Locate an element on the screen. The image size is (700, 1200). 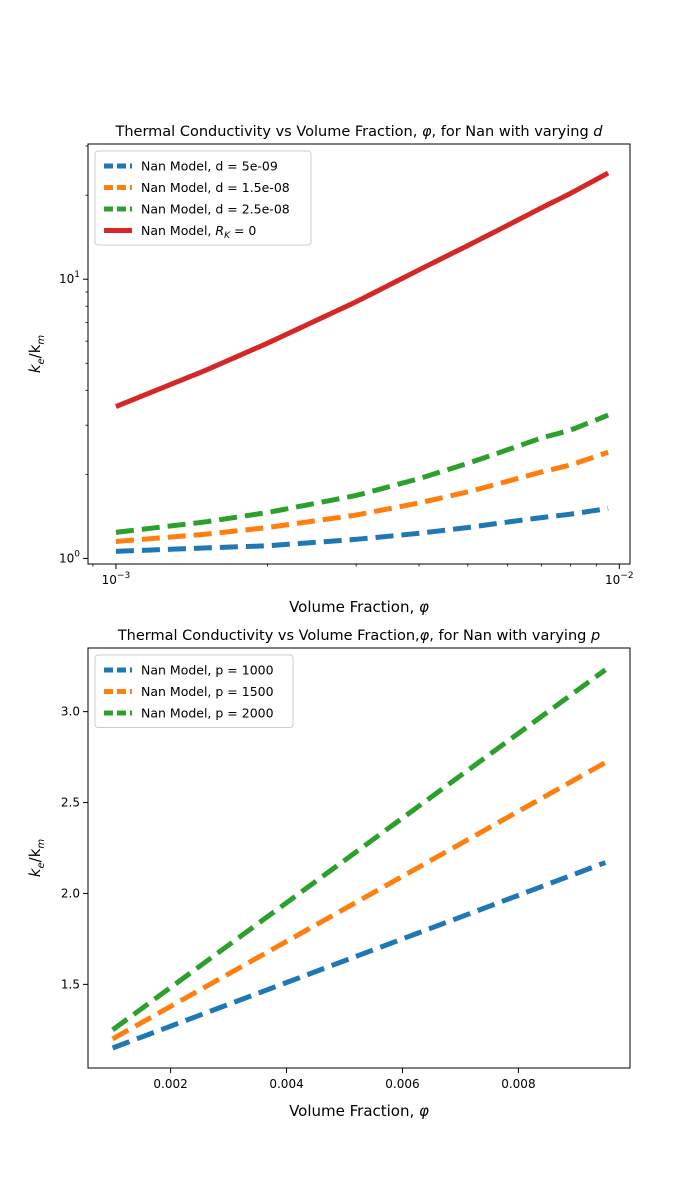
legend-label-3: Nan Model, d = 2.5e-08 is located at coordinates (215, 209).